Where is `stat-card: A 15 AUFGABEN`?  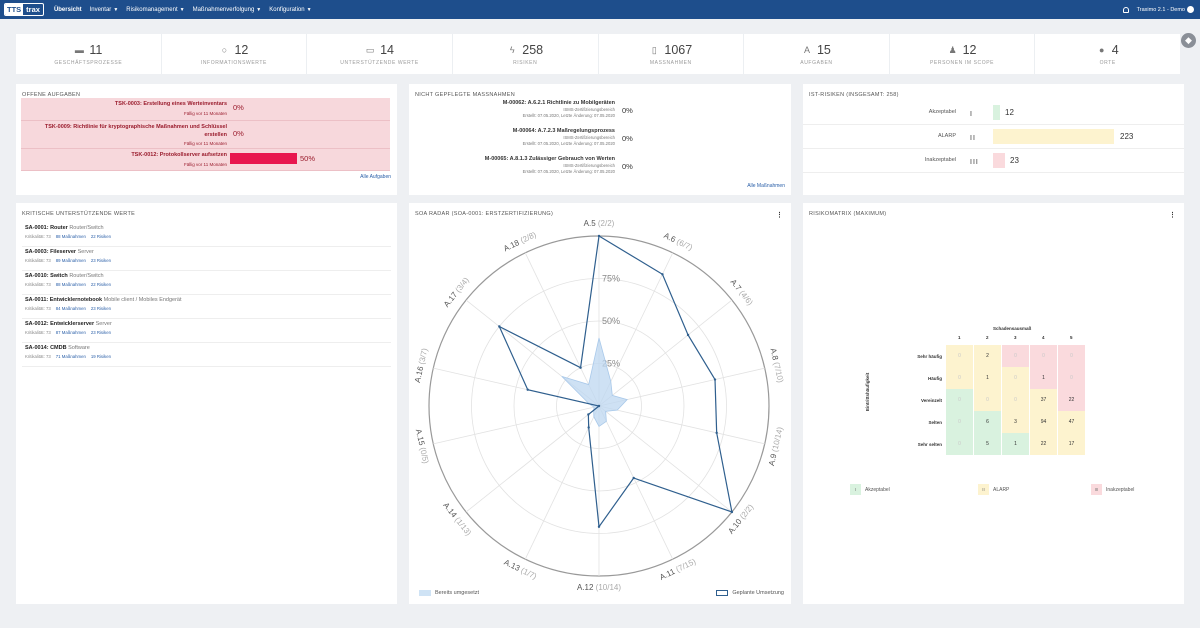
stat-card: A 15 AUFGABEN is located at coordinates (817, 54).